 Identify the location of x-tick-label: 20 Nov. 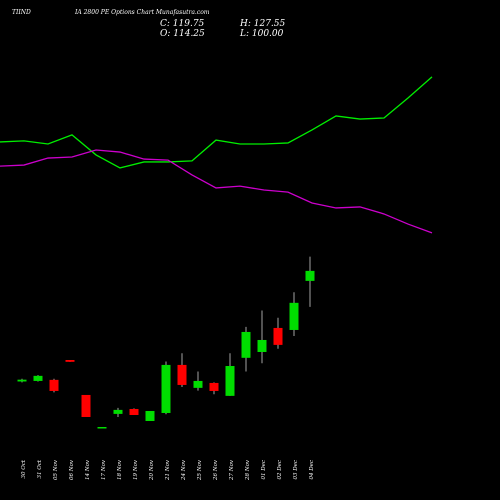
(152, 470).